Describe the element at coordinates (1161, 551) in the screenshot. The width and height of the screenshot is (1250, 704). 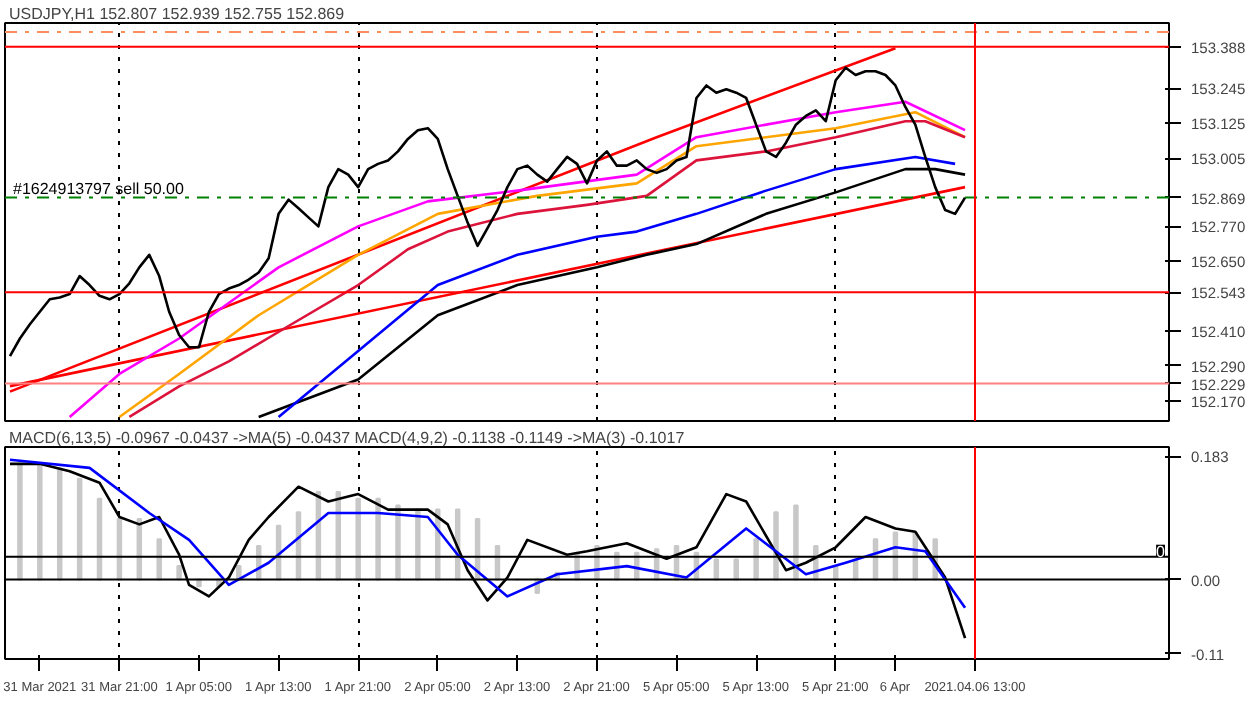
I see `ref-line-label: 0` at that location.